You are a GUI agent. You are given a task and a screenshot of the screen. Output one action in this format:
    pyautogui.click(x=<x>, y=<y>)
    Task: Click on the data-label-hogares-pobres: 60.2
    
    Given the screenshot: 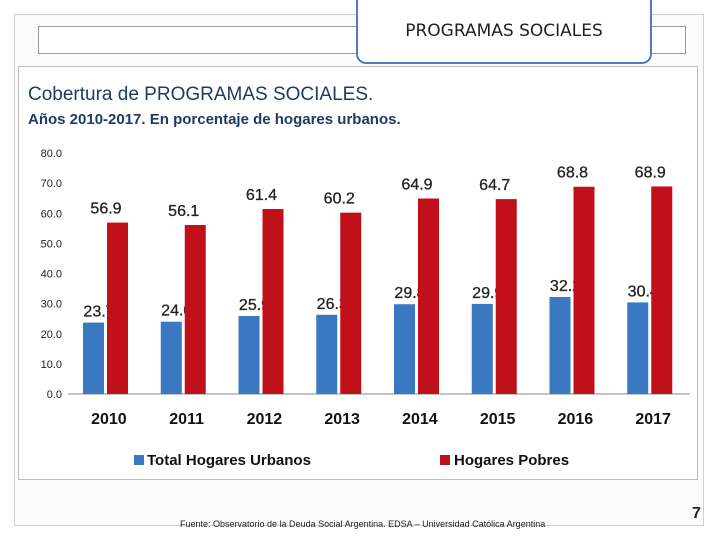 What is the action you would take?
    pyautogui.click(x=339, y=199)
    